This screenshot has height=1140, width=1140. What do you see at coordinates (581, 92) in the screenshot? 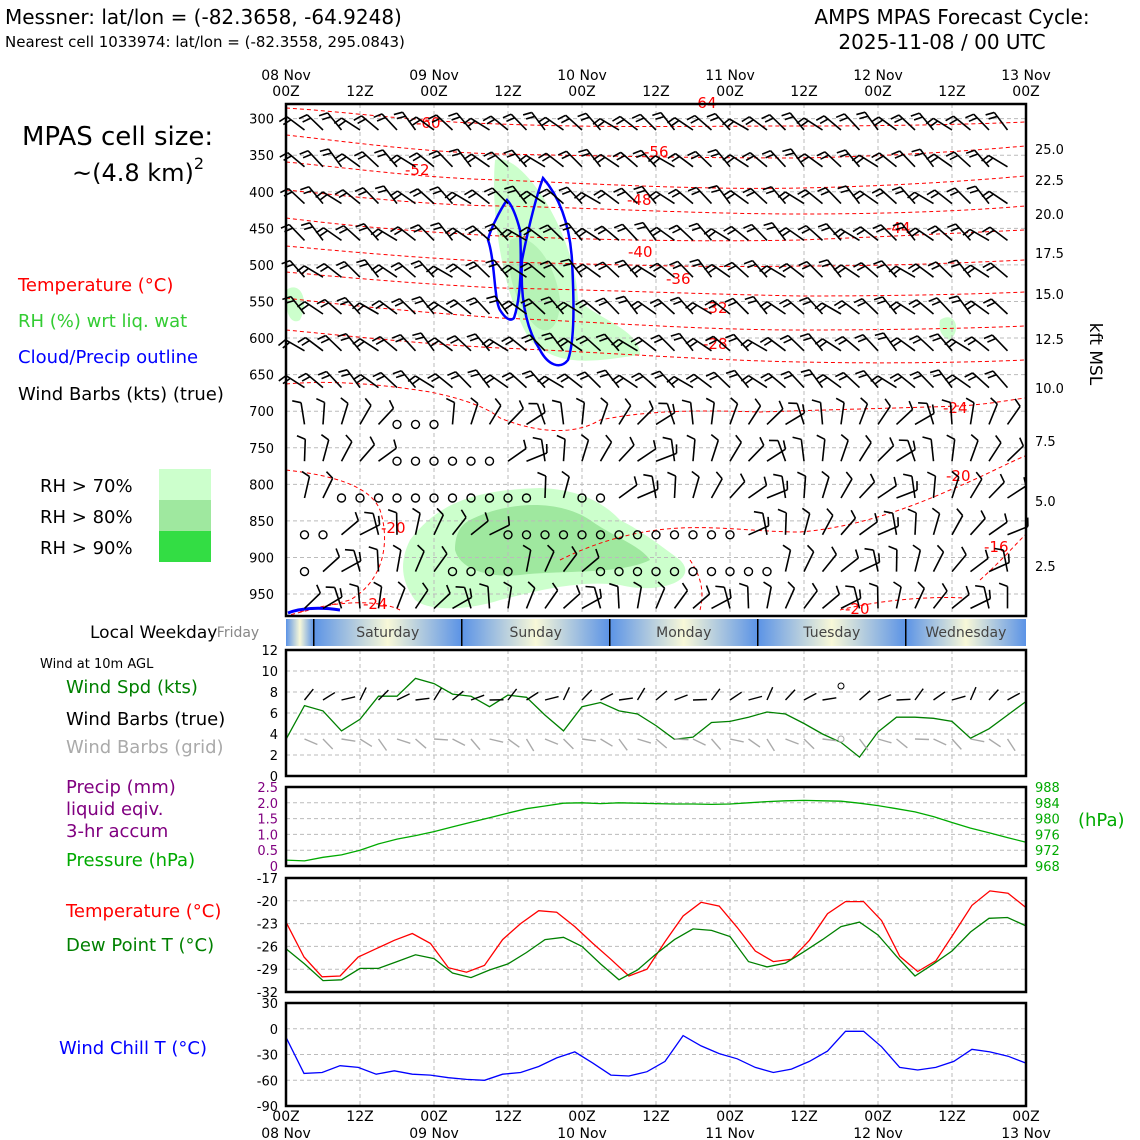
I see `top-hour-label-2: 00Z` at bounding box center [581, 92].